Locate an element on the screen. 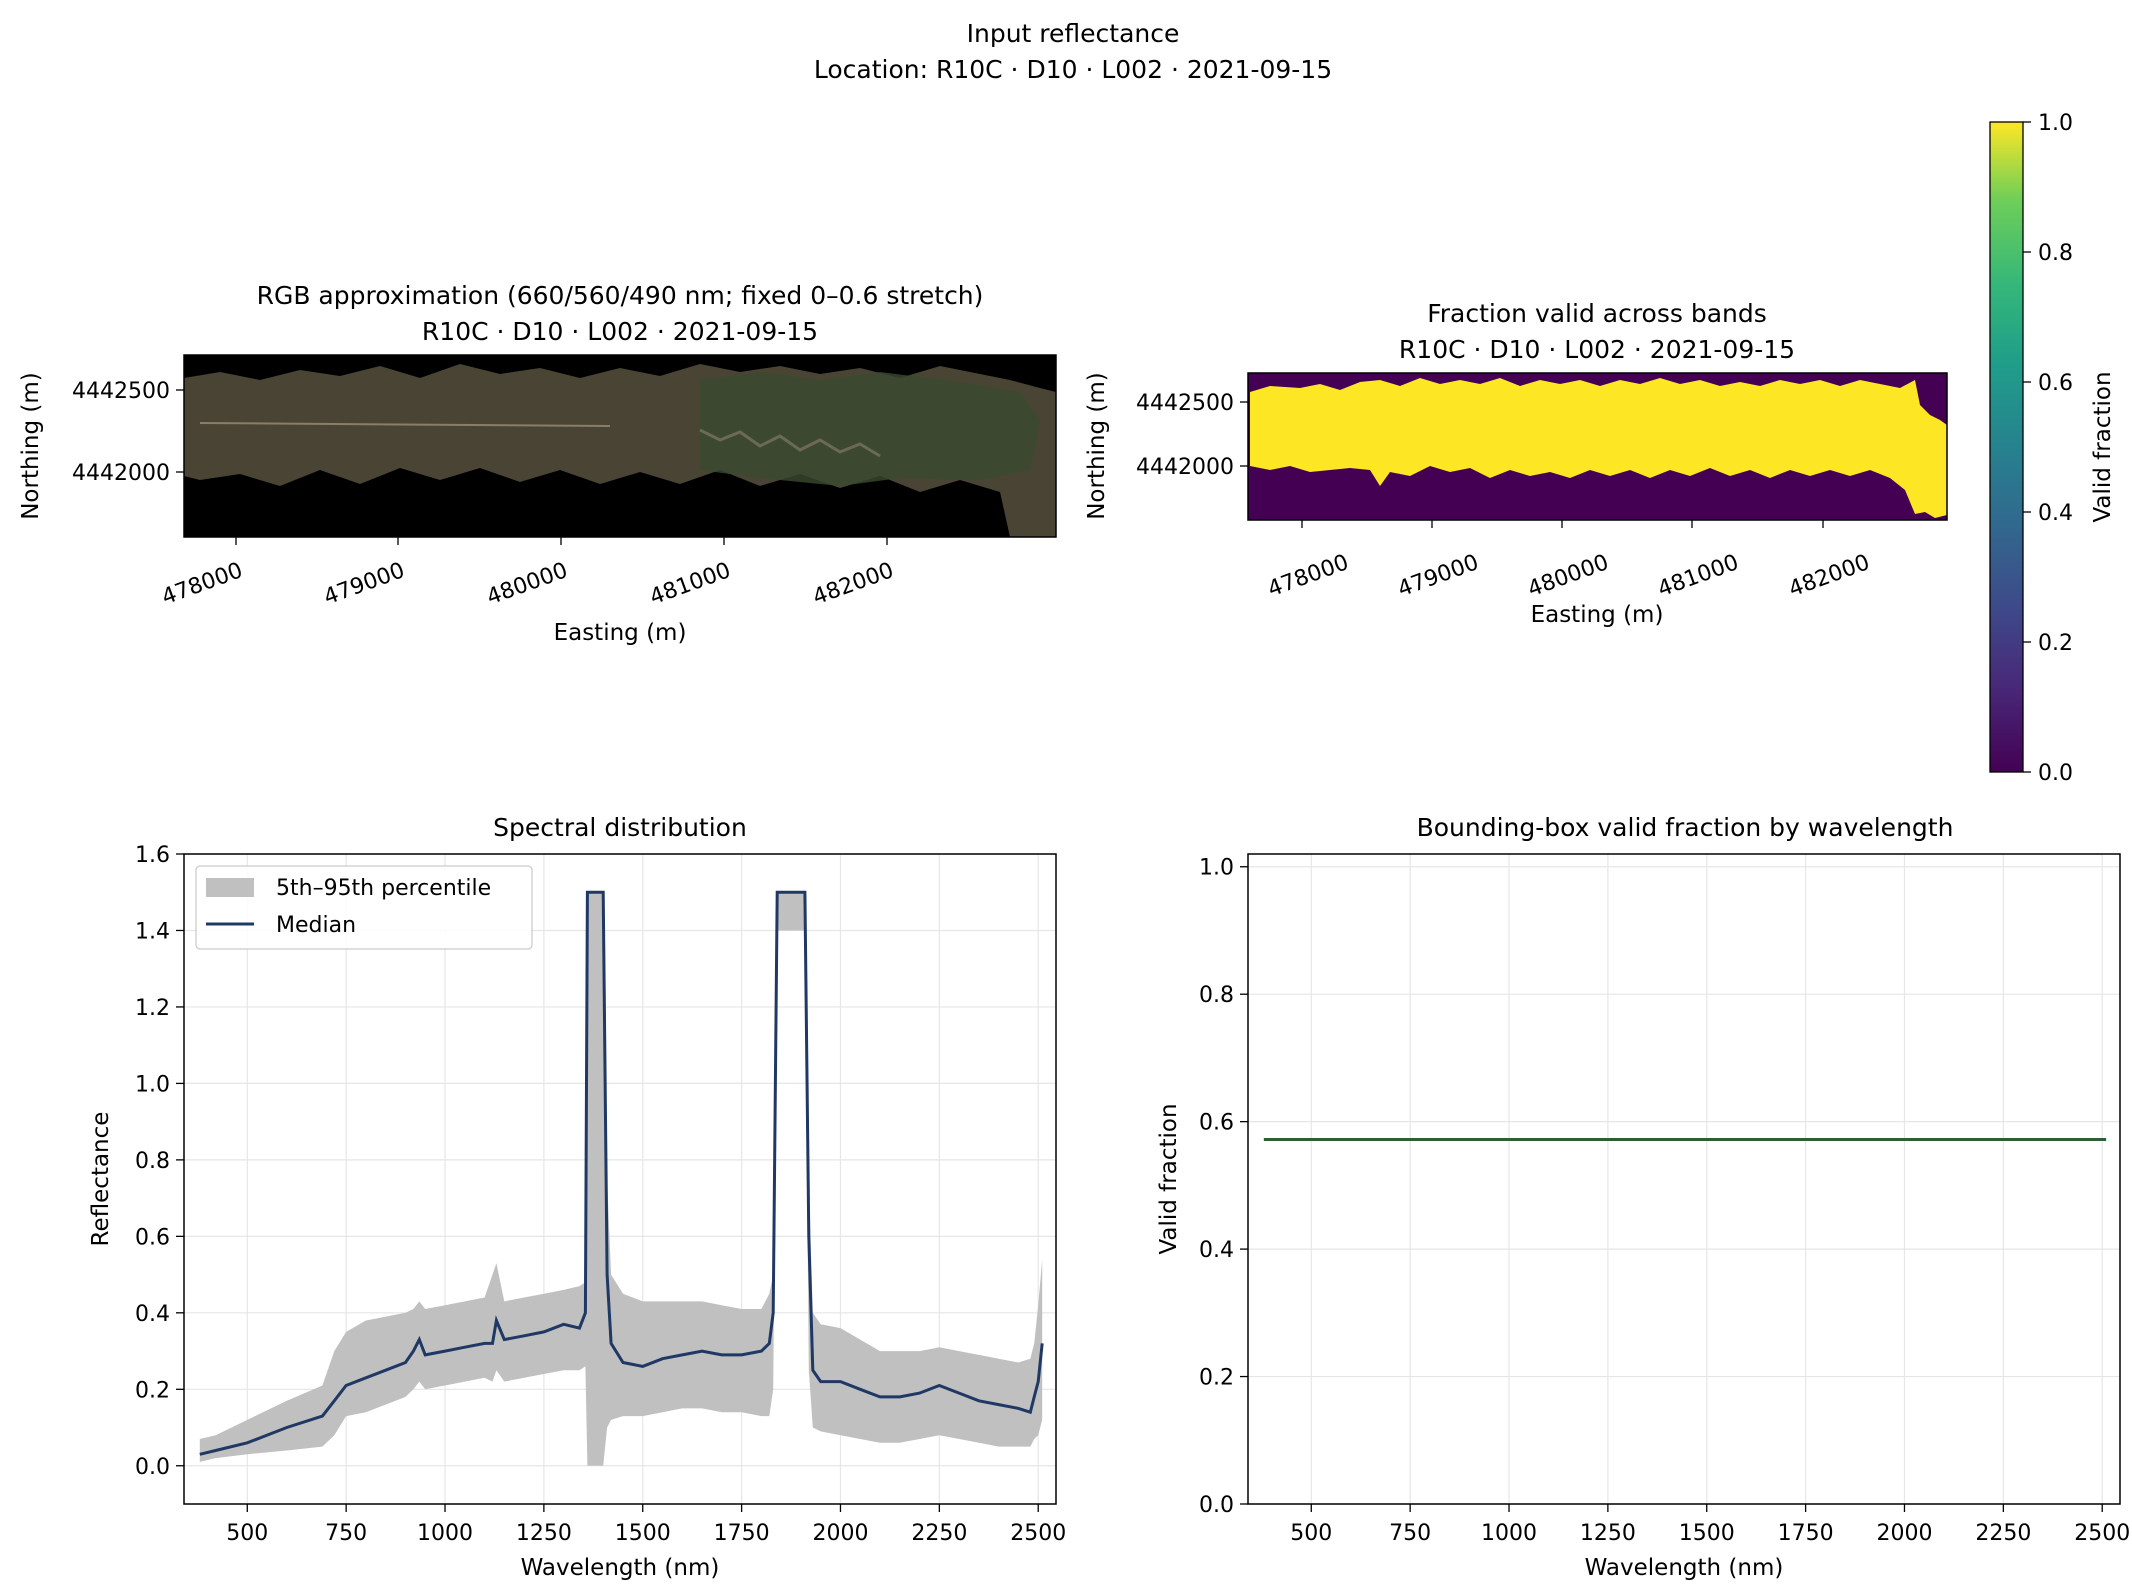  x-tick-label: 1250 is located at coordinates (1608, 1533).